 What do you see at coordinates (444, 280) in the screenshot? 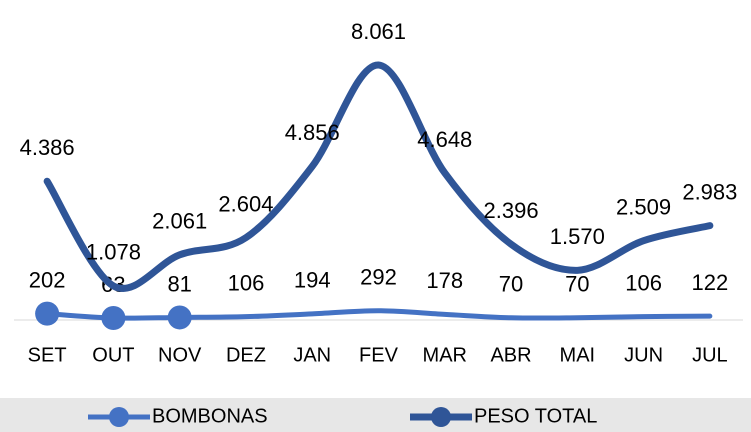
I see `data-label: 178` at bounding box center [444, 280].